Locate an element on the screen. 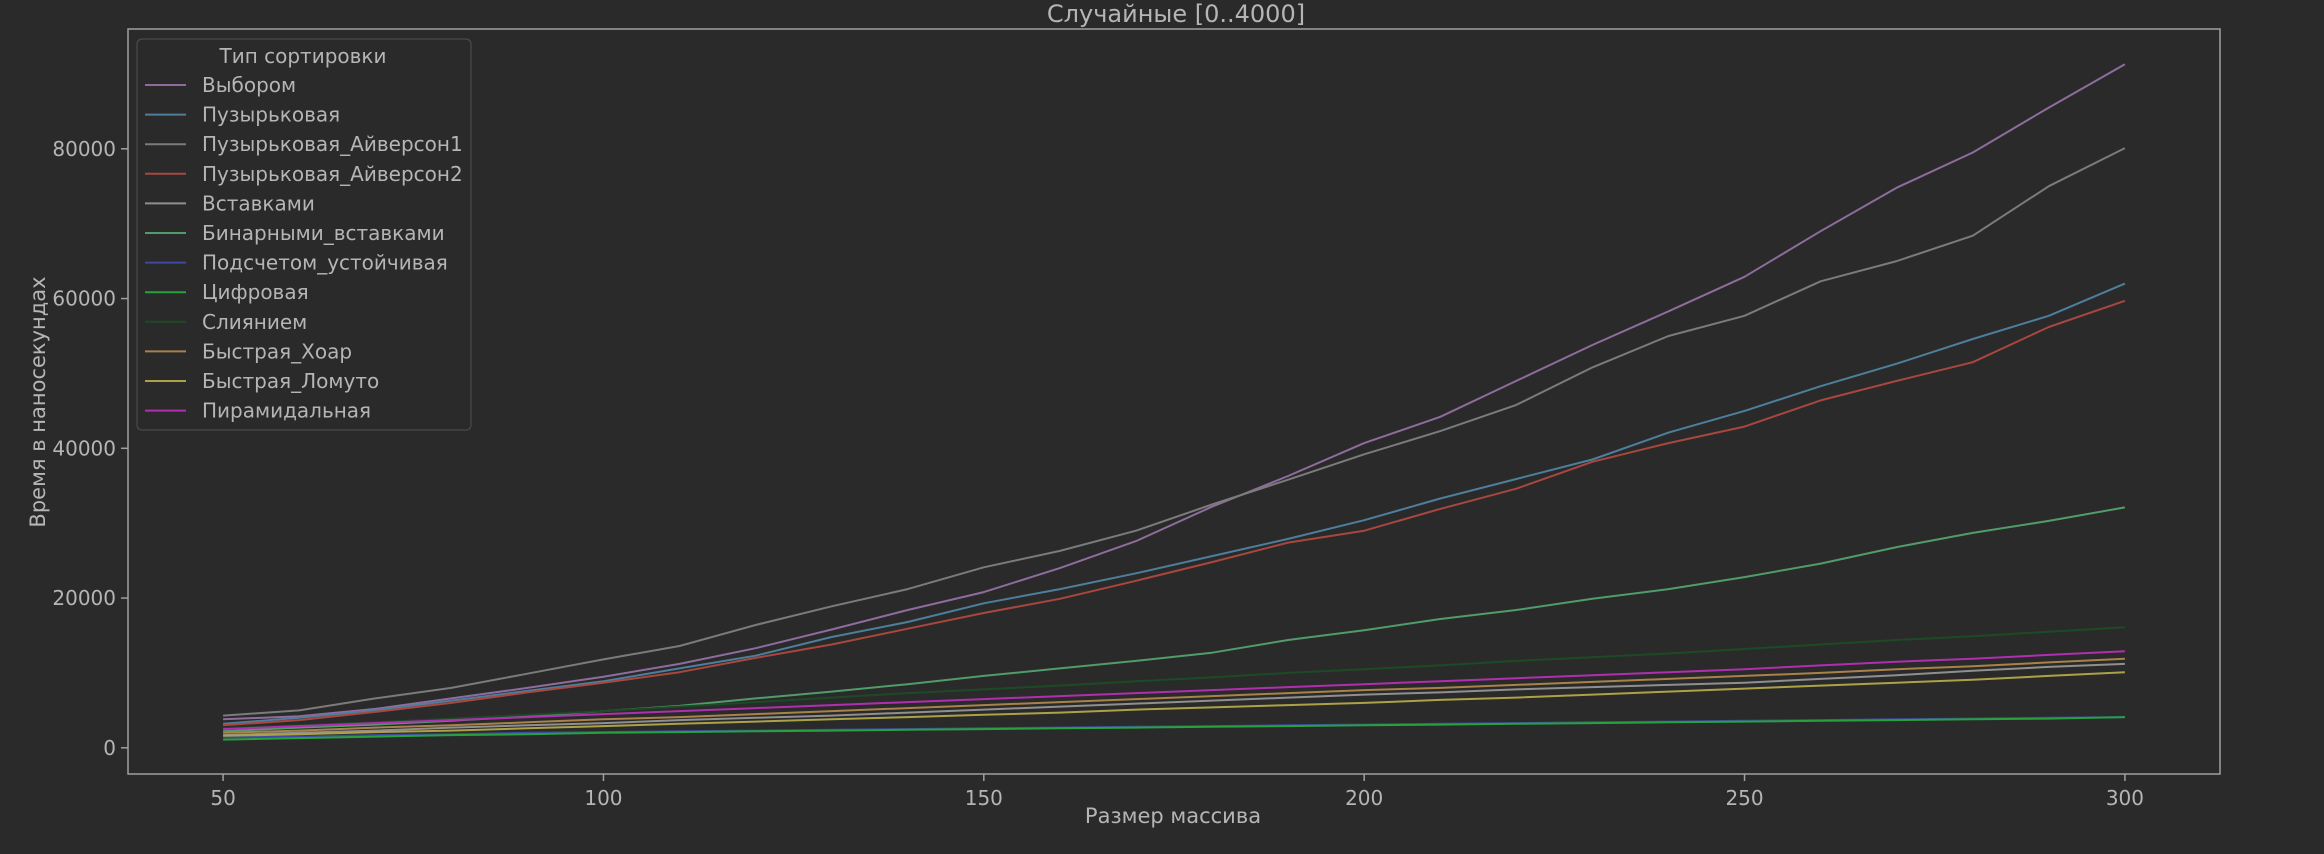 Image resolution: width=2324 pixels, height=854 pixels. y-tick-label: 80000 is located at coordinates (84, 149).